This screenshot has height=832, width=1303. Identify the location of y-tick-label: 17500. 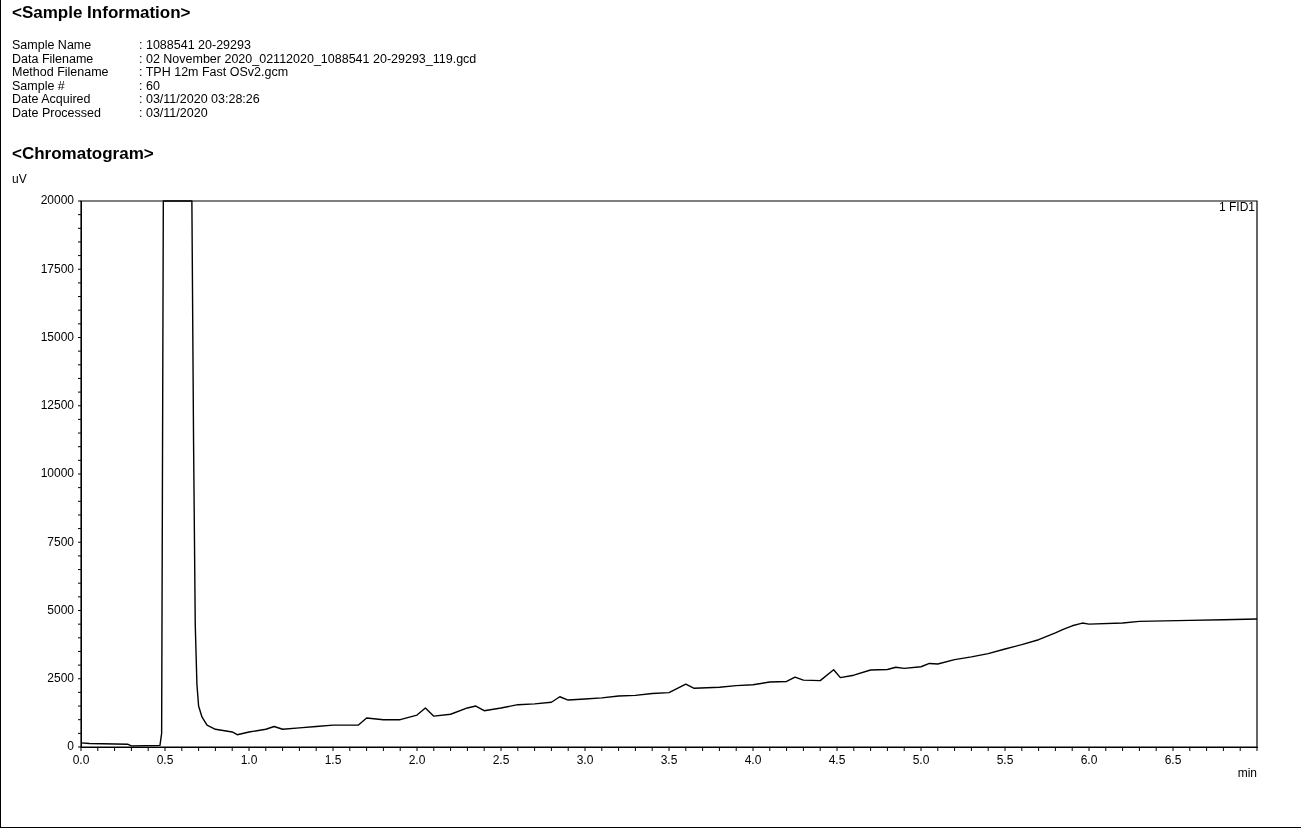
(57, 268).